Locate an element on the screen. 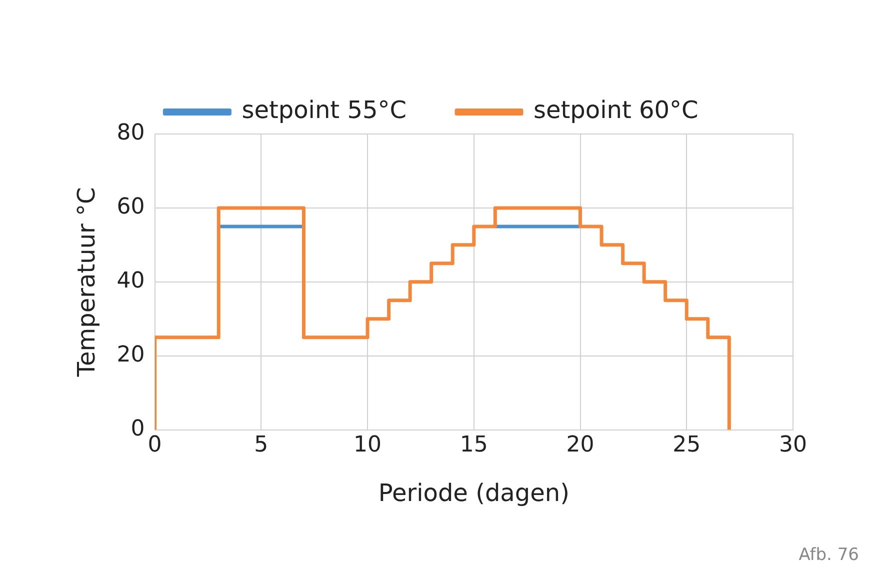  text: Afb. 76 is located at coordinates (828, 555).